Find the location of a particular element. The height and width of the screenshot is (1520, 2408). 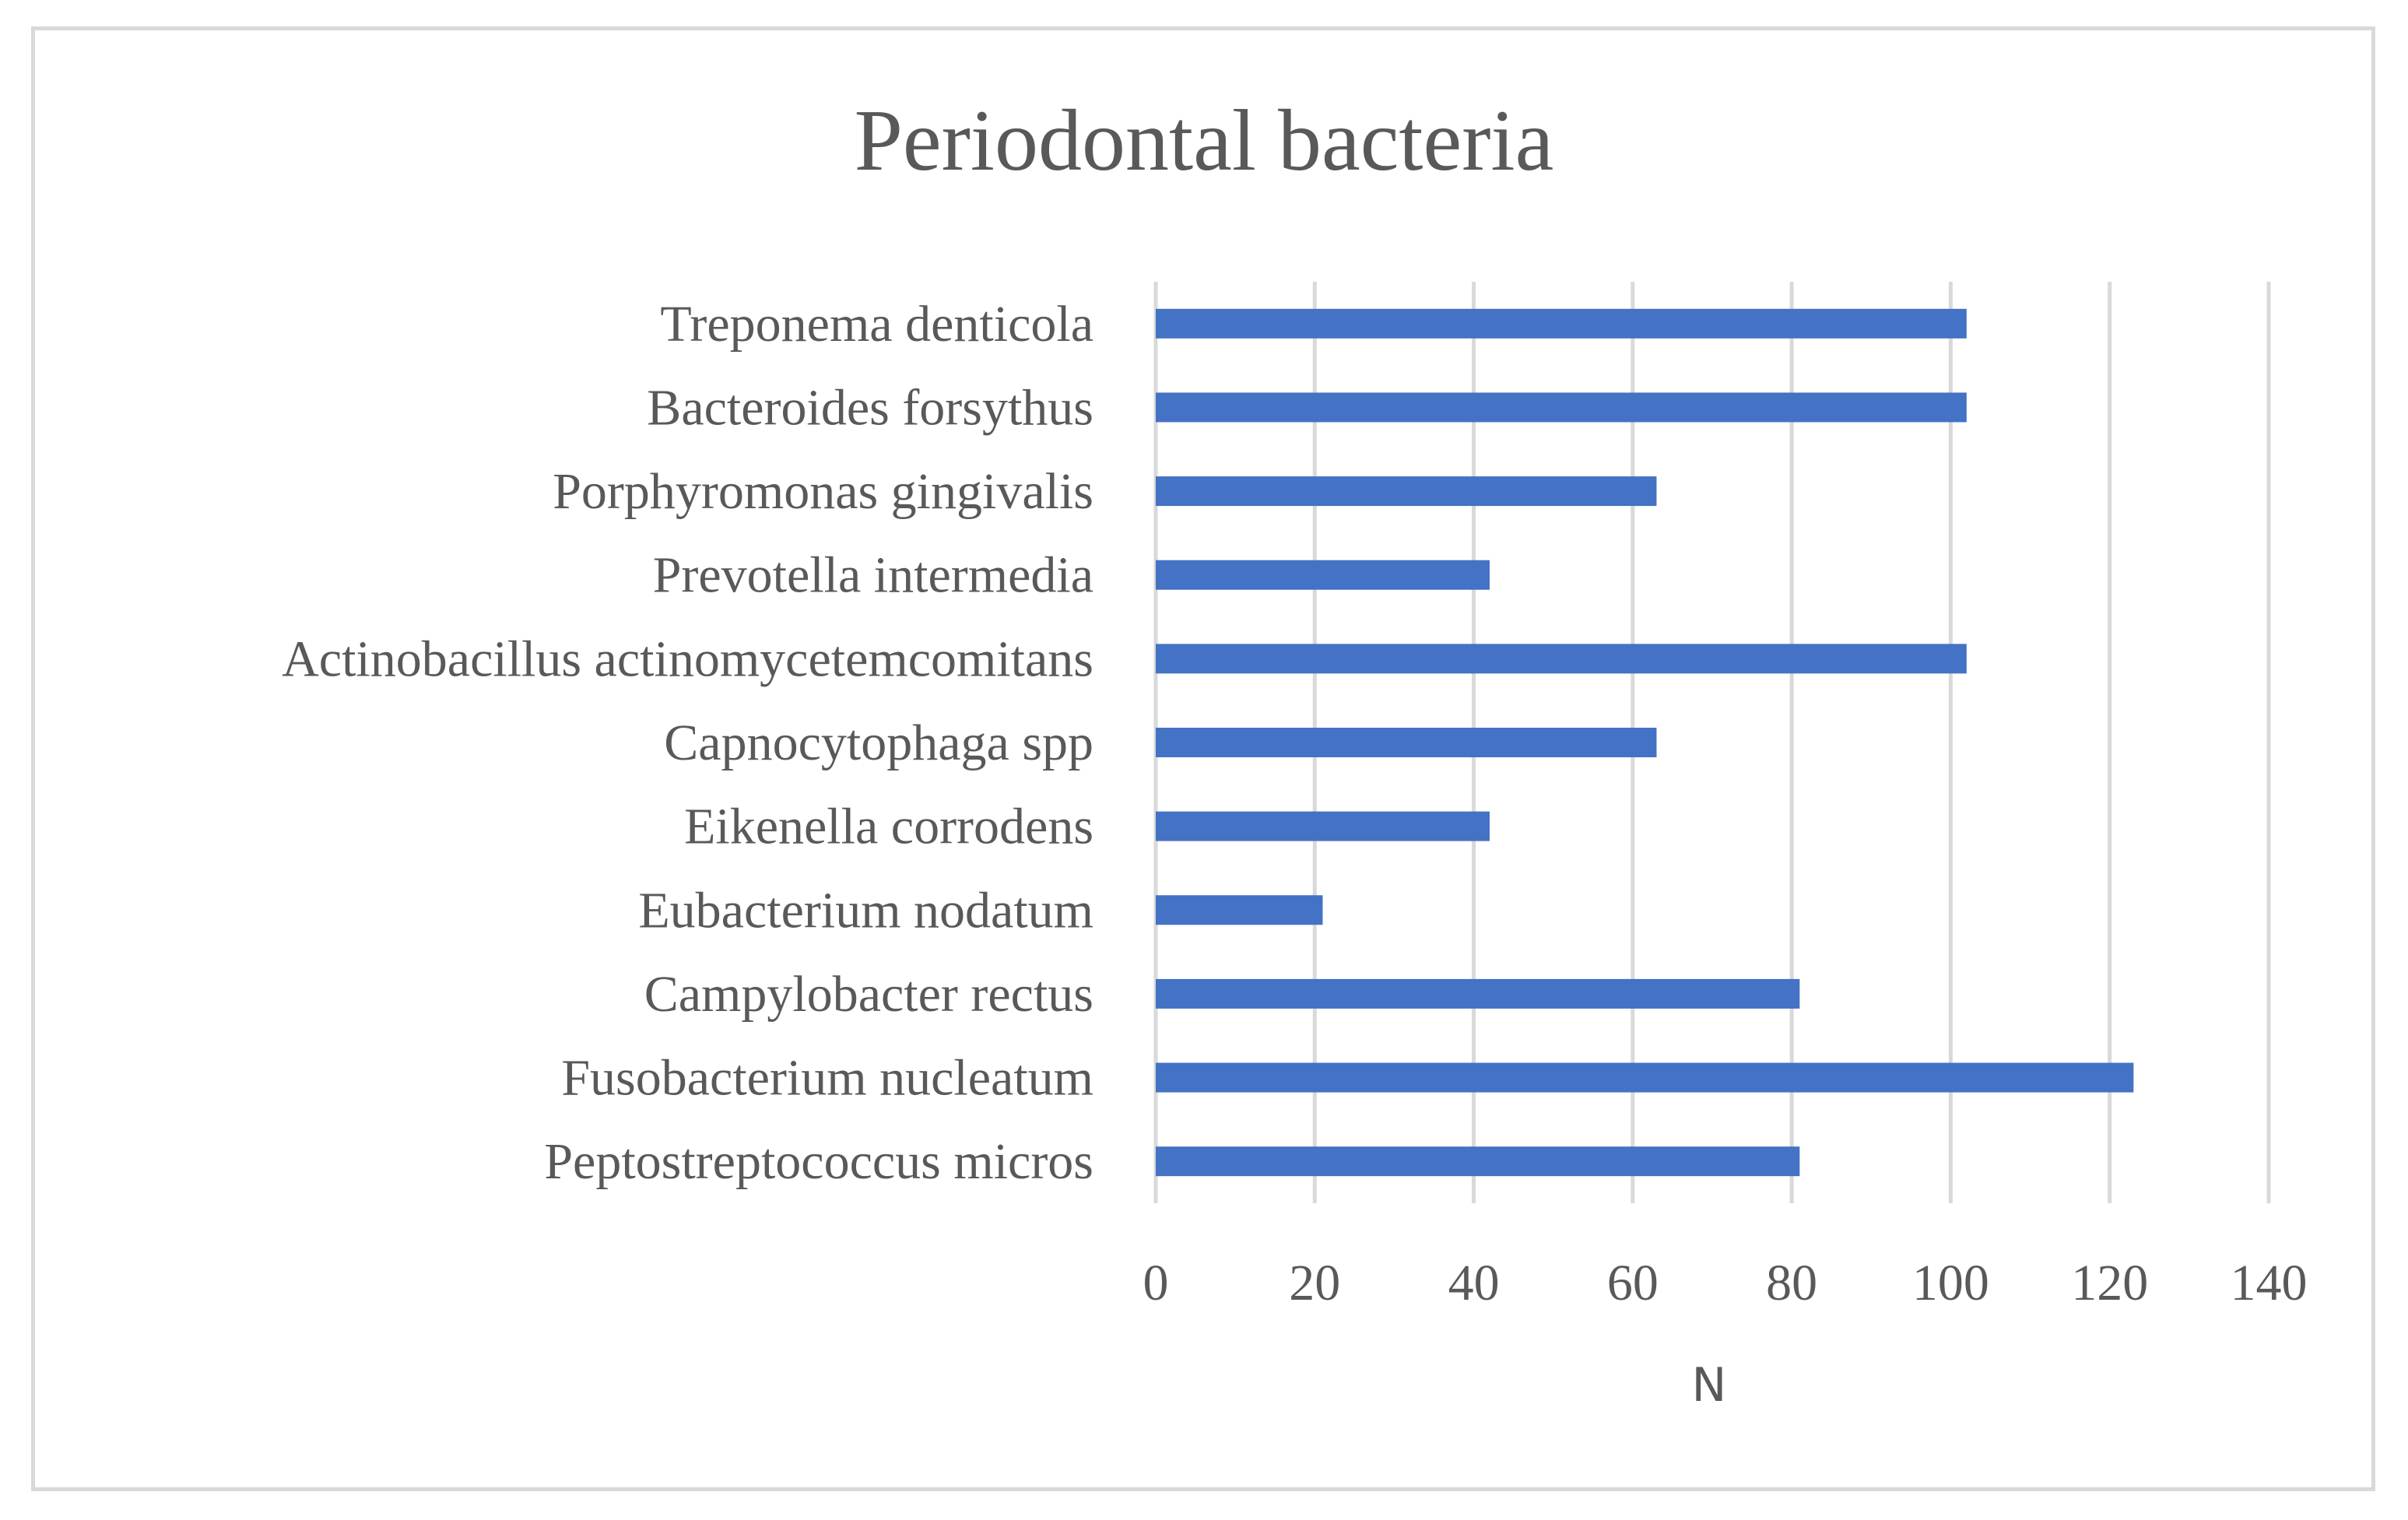

x-tick-label: 20 is located at coordinates (1314, 1283).